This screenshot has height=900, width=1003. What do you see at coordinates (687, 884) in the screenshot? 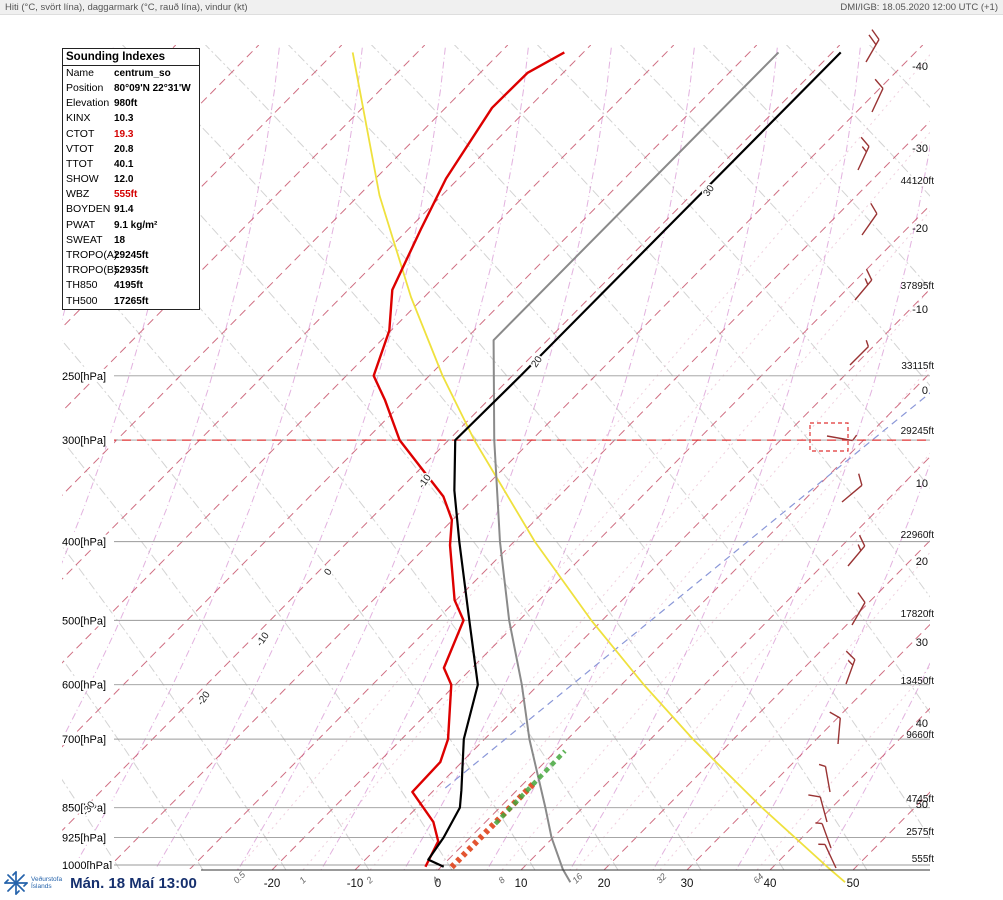
I see `temp-tick-label: 30` at bounding box center [687, 884].